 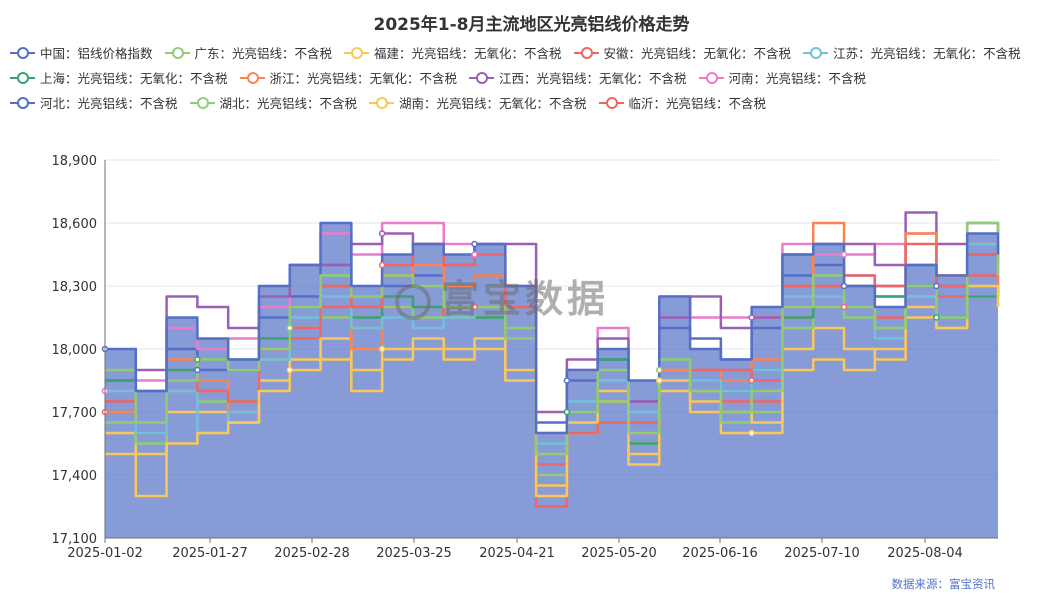 What do you see at coordinates (925, 553) in the screenshot?
I see `x-tick-label: 2025-08-04` at bounding box center [925, 553].